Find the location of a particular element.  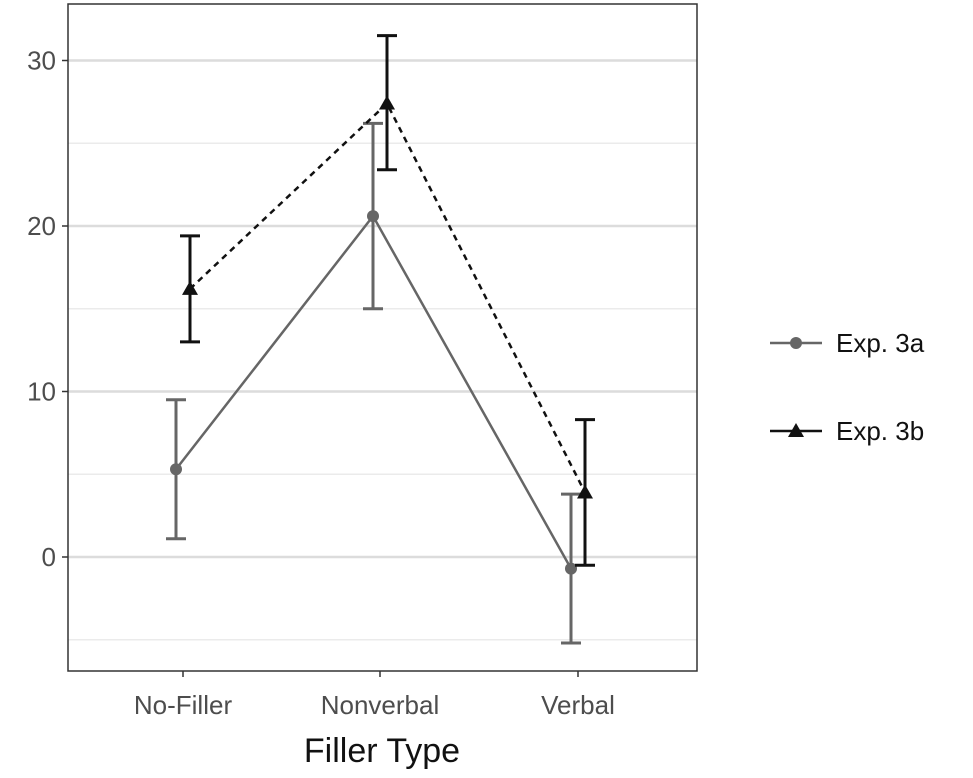

legend: Exp. 3a Exp. 3b is located at coordinates (847, 387).